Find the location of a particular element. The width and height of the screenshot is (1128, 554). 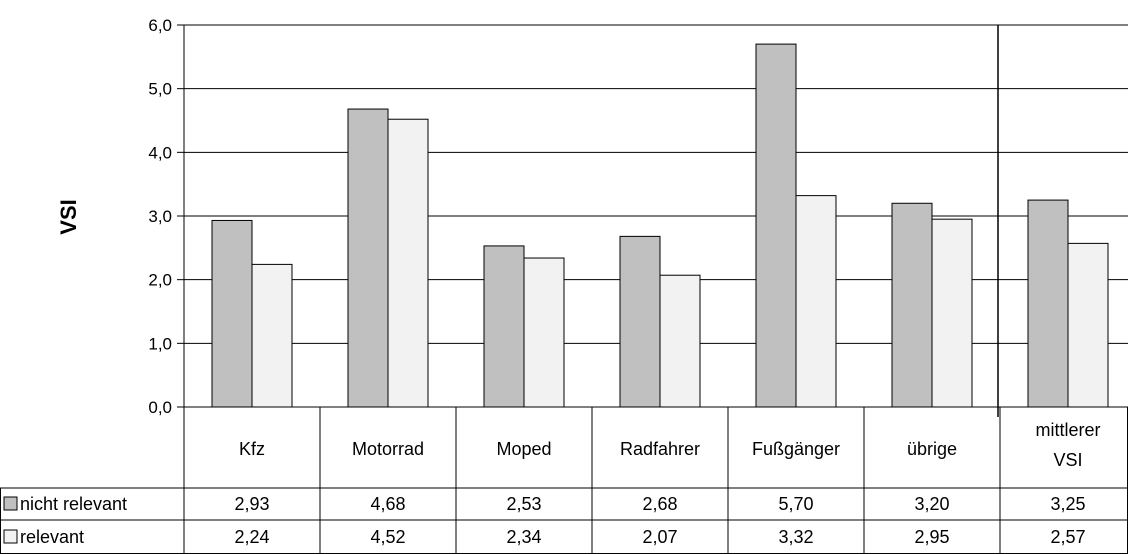

data-label: 2,07 is located at coordinates (659, 537).